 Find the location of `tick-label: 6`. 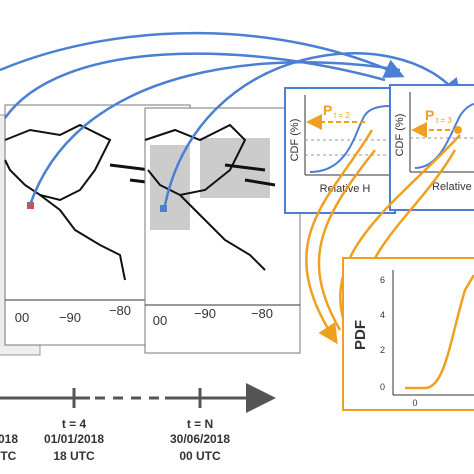

tick-label: 6 is located at coordinates (382, 280).